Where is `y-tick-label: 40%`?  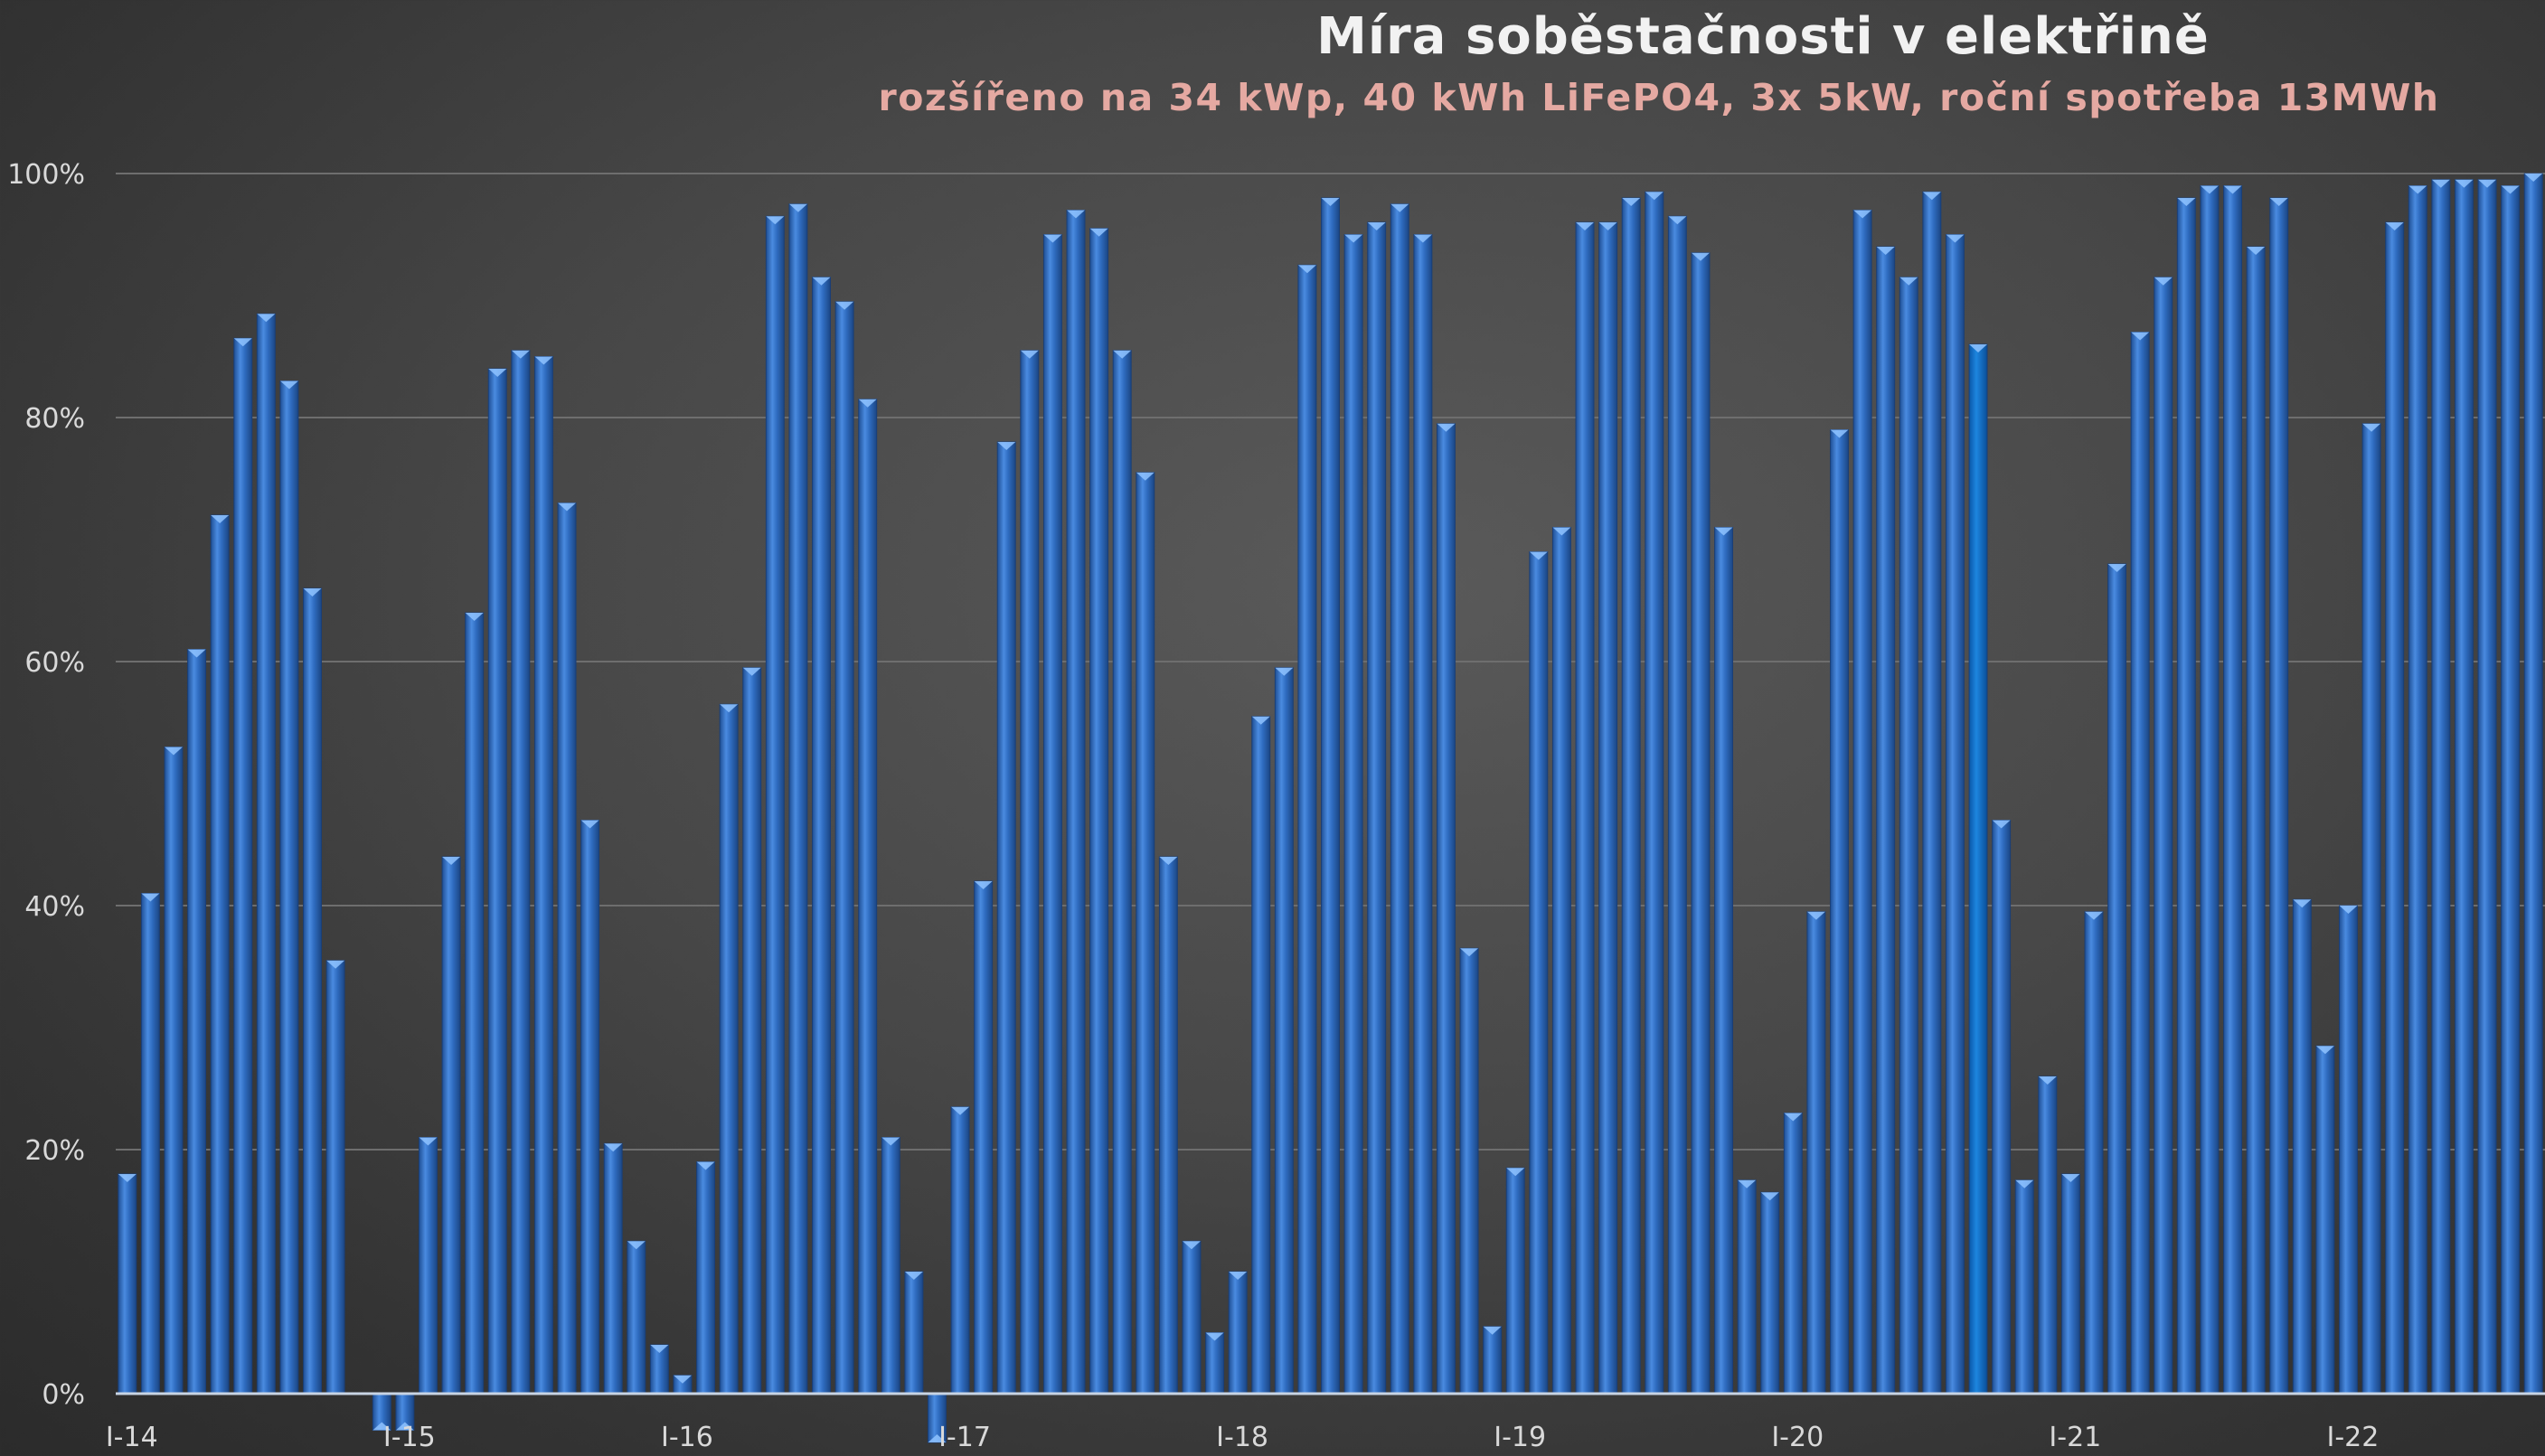 y-tick-label: 40% is located at coordinates (54, 907).